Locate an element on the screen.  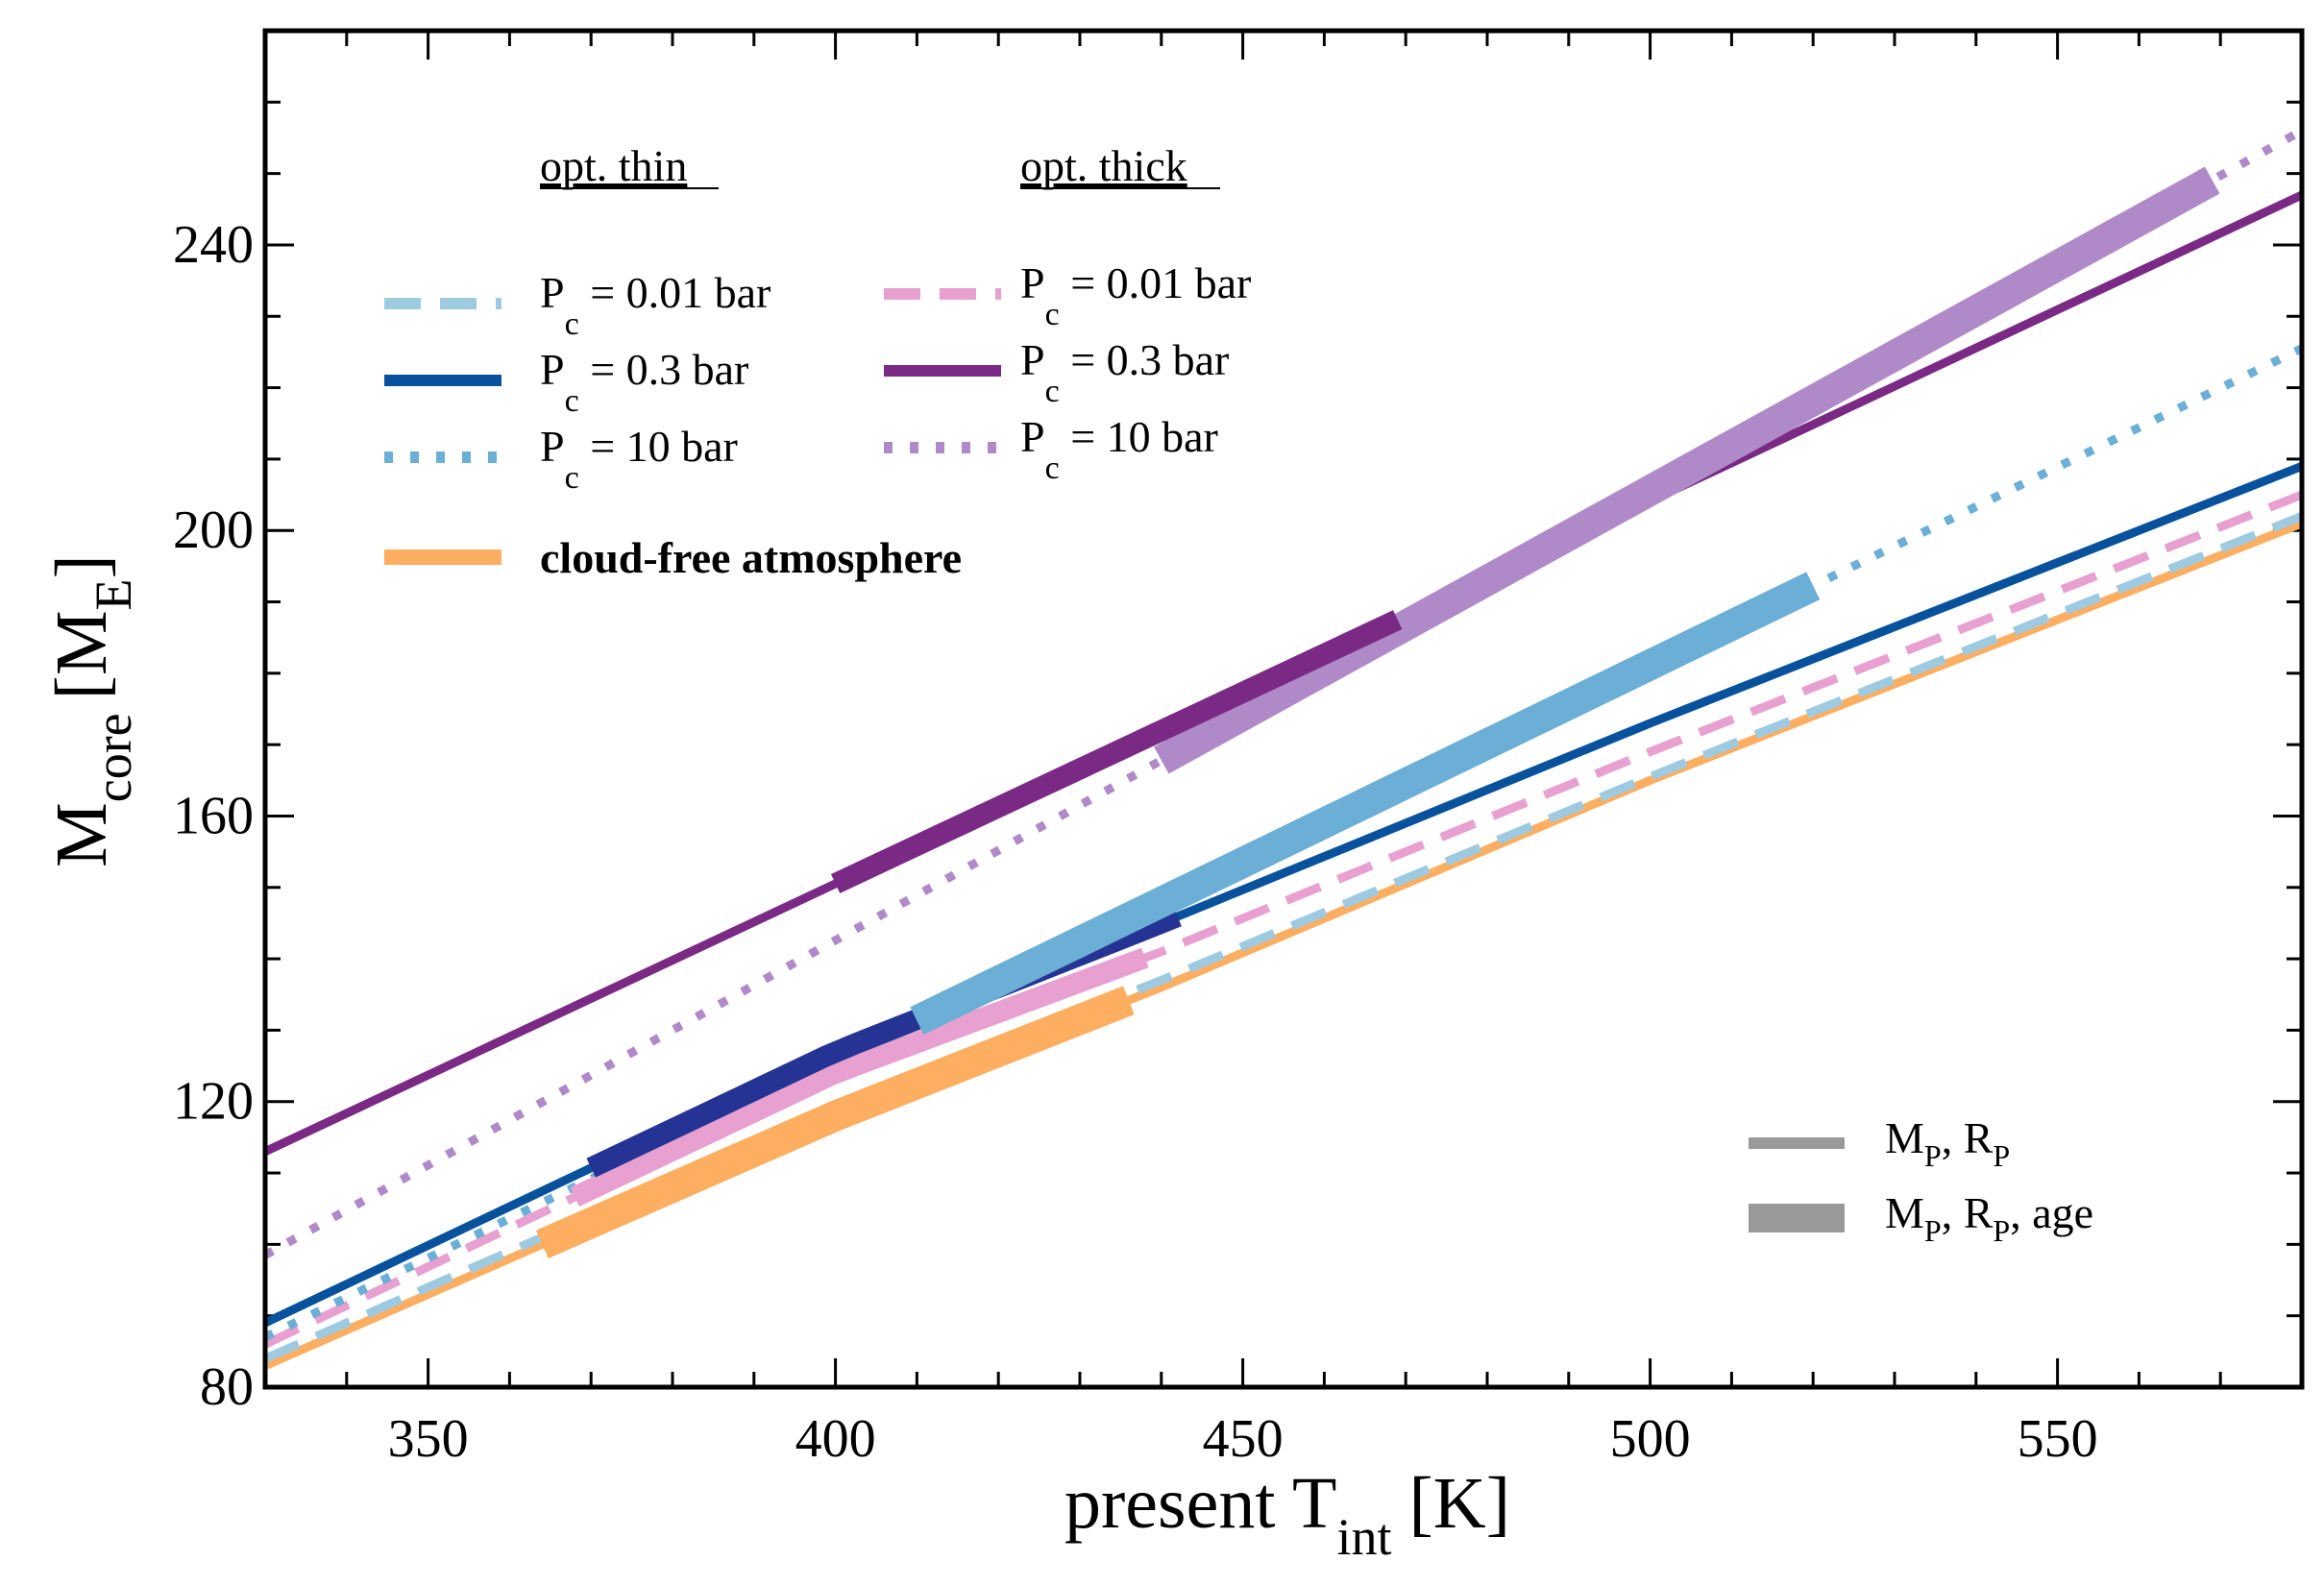
wk0-b: , R is located at coordinates (1968, 1137).